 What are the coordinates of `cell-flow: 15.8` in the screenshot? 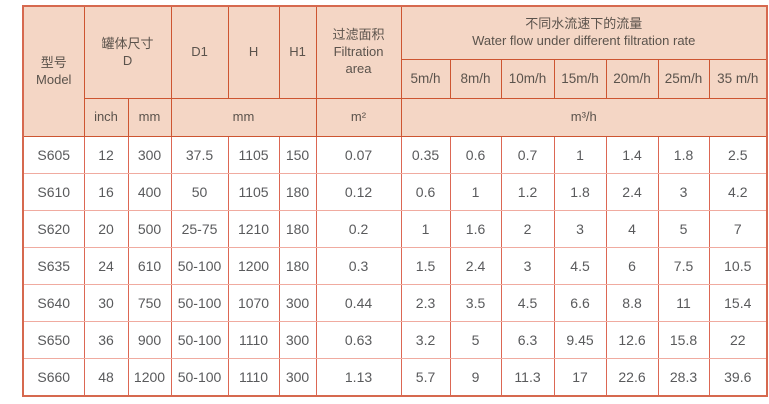 It's located at (683, 340).